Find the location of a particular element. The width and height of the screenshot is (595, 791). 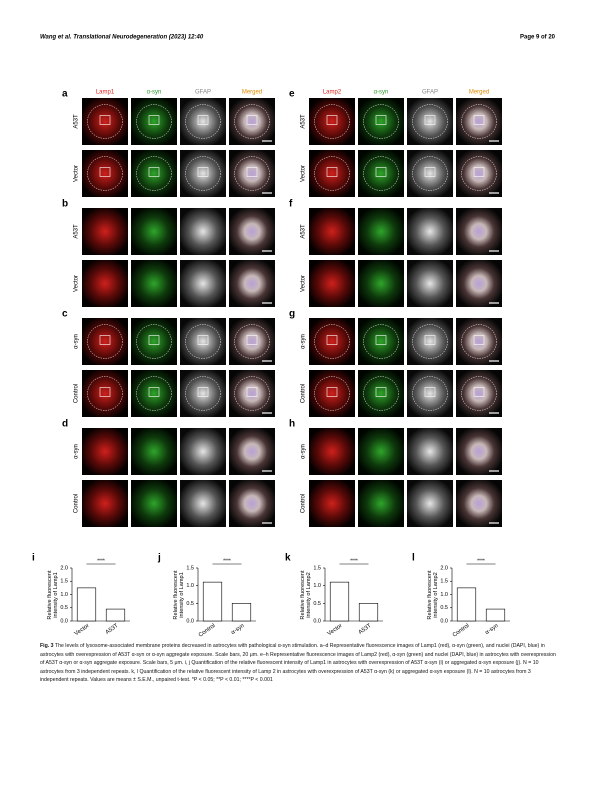

panel-letter: e is located at coordinates (292, 94).